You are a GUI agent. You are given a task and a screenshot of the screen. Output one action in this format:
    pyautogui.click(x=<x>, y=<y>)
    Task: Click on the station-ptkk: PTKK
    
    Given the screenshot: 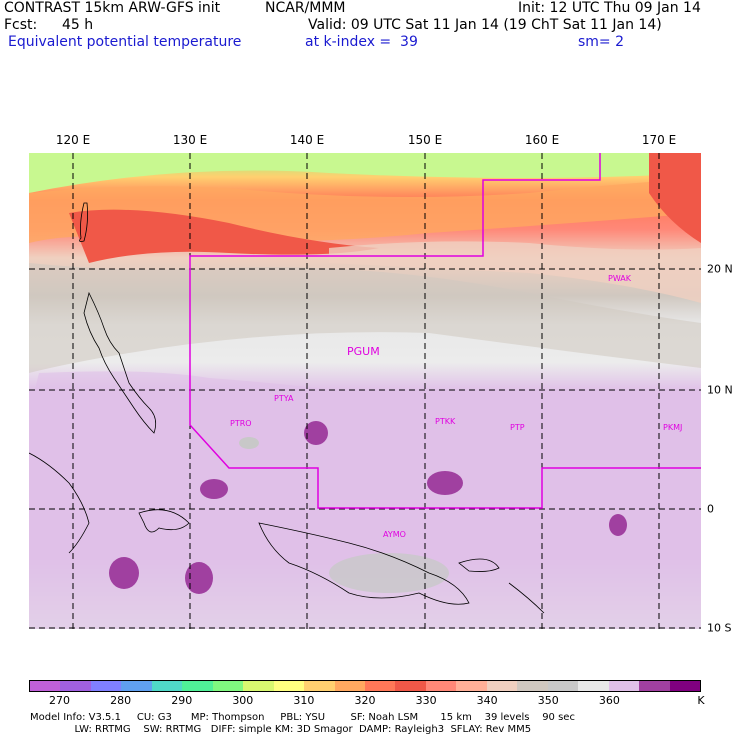 What is the action you would take?
    pyautogui.click(x=445, y=421)
    